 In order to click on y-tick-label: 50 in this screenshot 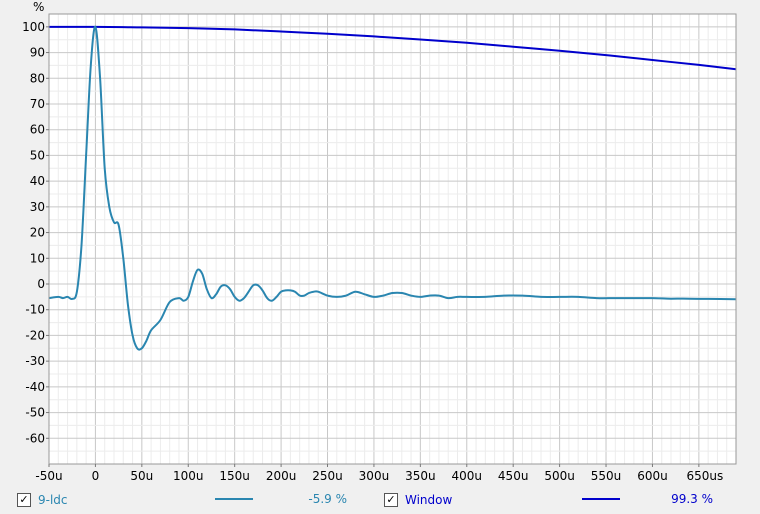, I will do `click(37, 155)`.